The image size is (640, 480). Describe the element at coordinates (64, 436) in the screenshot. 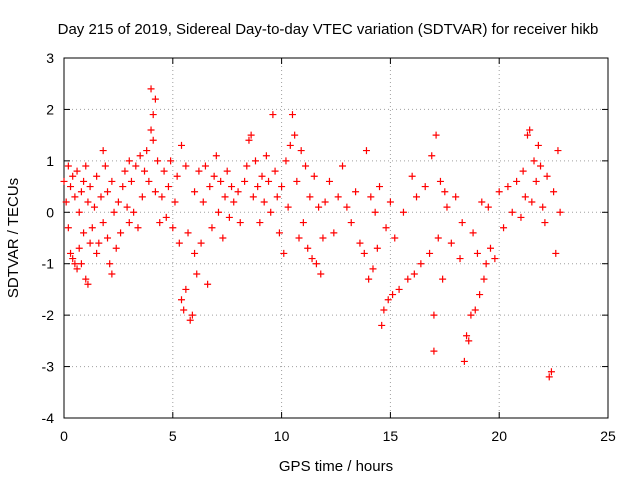

I see `x-tick-label: 0` at that location.